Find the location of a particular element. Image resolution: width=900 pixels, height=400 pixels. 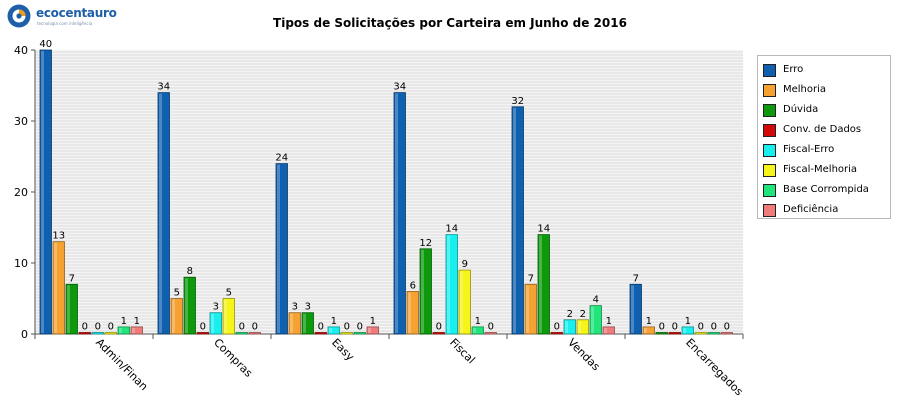

bar-value-label: 24 is located at coordinates (281, 158).